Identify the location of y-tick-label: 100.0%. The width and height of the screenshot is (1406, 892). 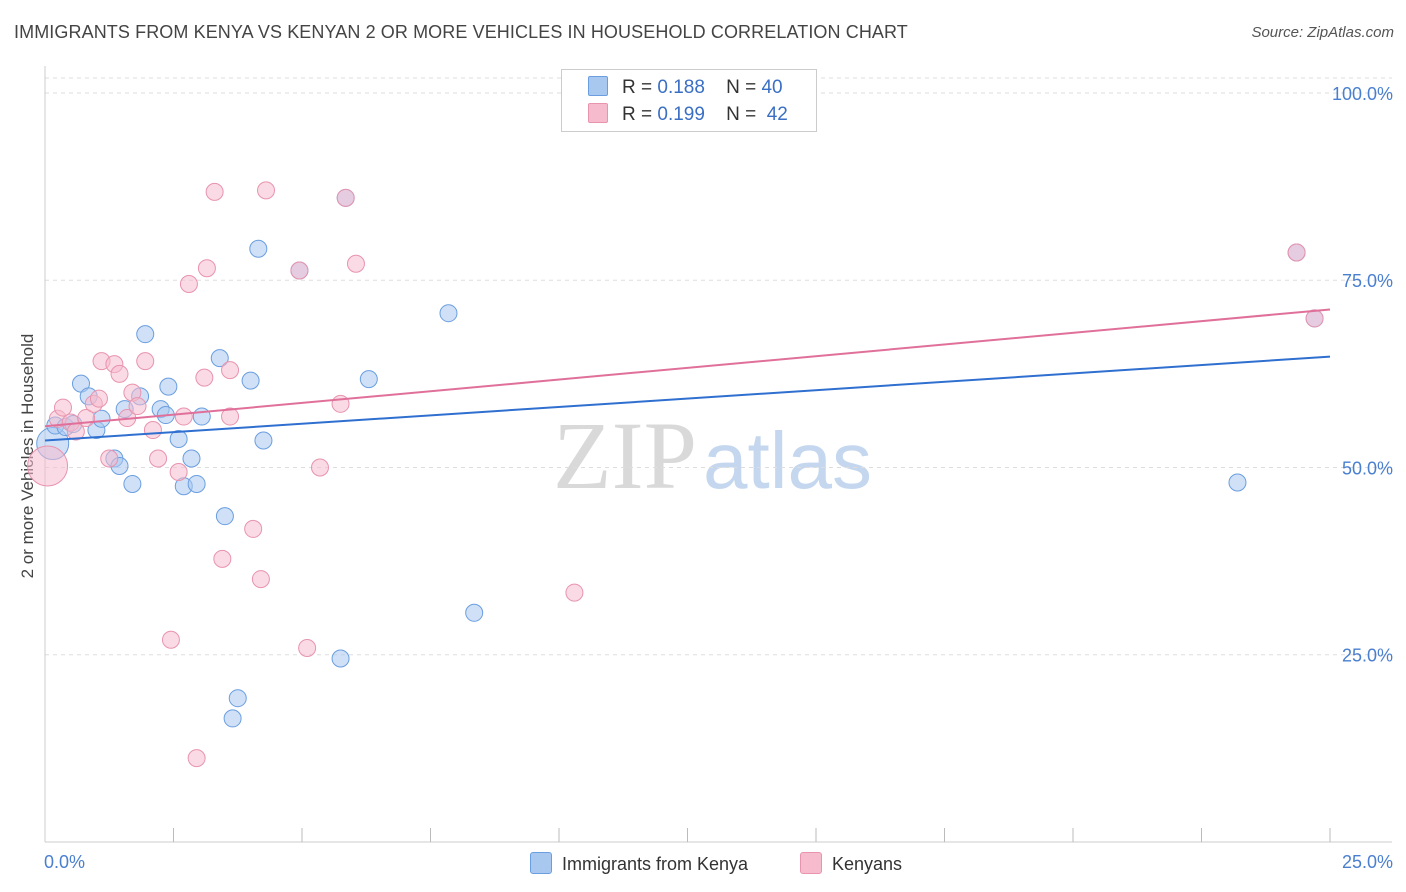
(1362, 94).